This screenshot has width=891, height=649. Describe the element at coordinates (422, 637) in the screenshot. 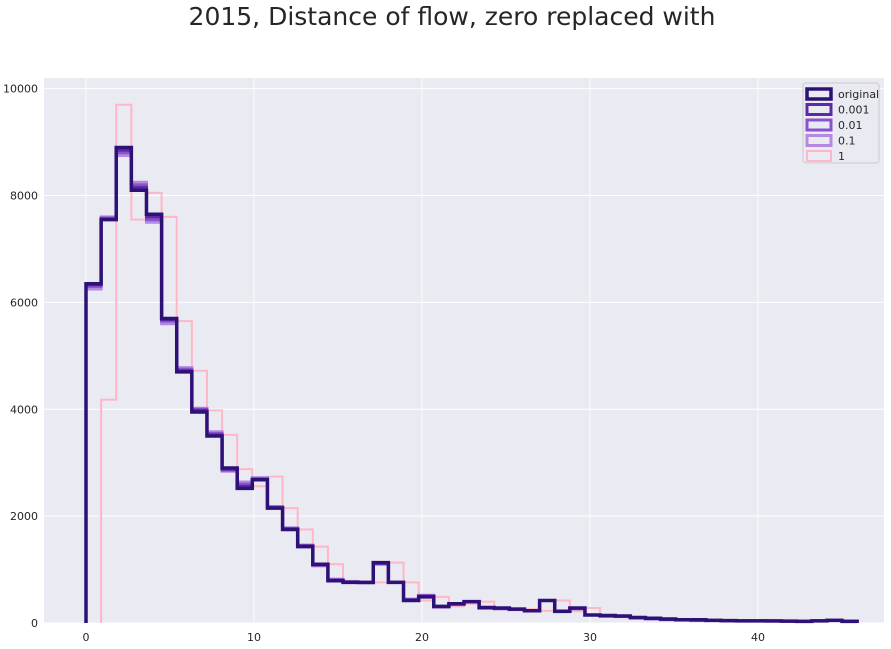

I see `x-tick-label: 20` at that location.